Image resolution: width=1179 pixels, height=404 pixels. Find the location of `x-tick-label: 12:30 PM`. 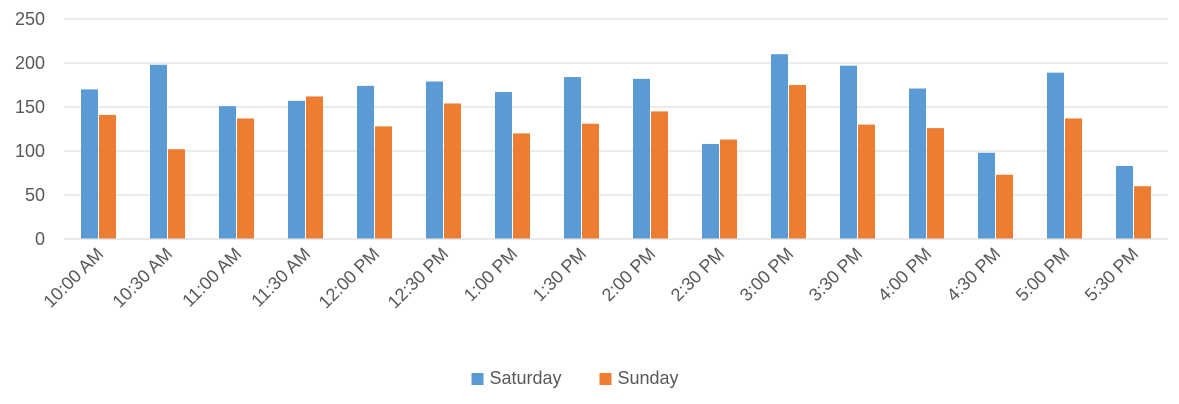

x-tick-label: 12:30 PM is located at coordinates (418, 278).